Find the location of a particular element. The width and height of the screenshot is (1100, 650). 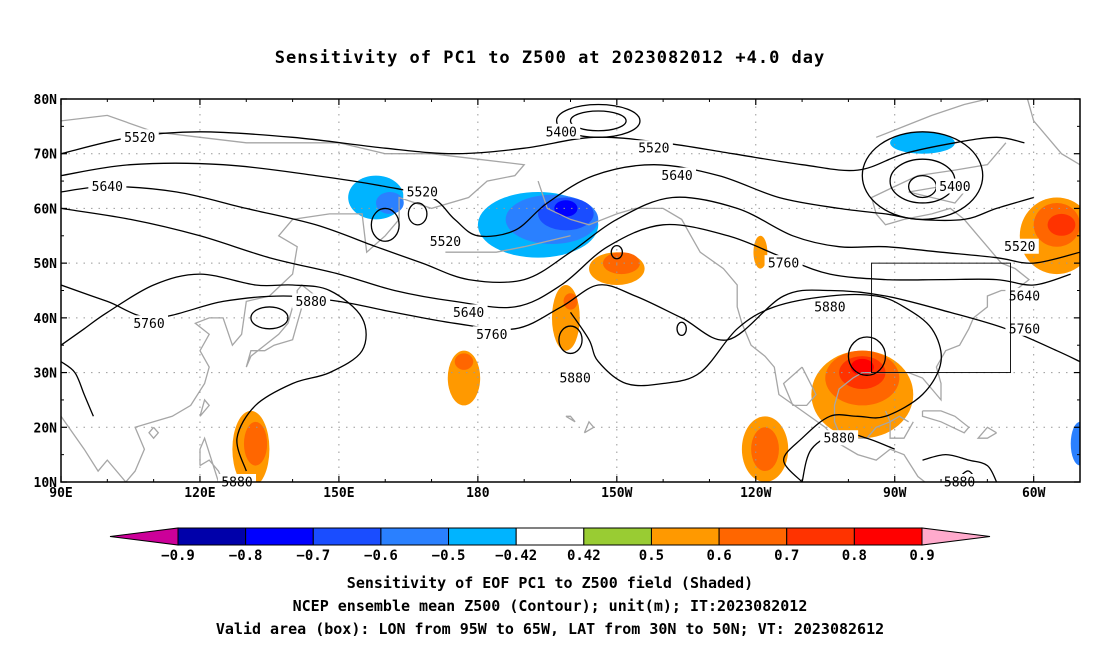

colorbar-high-triangle is located at coordinates (956, 536).